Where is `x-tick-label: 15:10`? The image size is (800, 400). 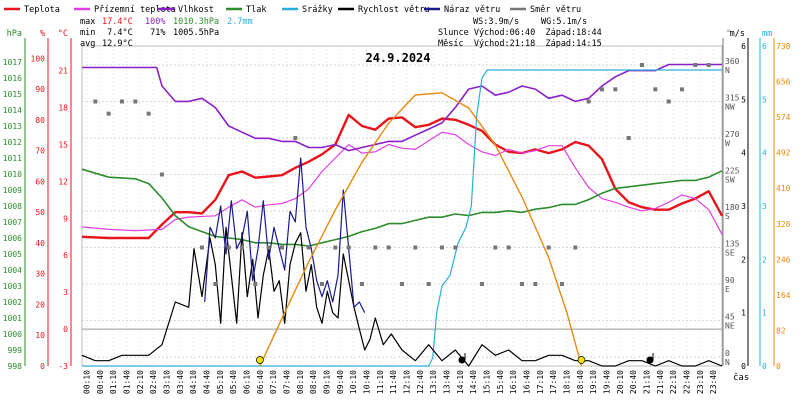
x-tick-label: 15:10 is located at coordinates (486, 382).